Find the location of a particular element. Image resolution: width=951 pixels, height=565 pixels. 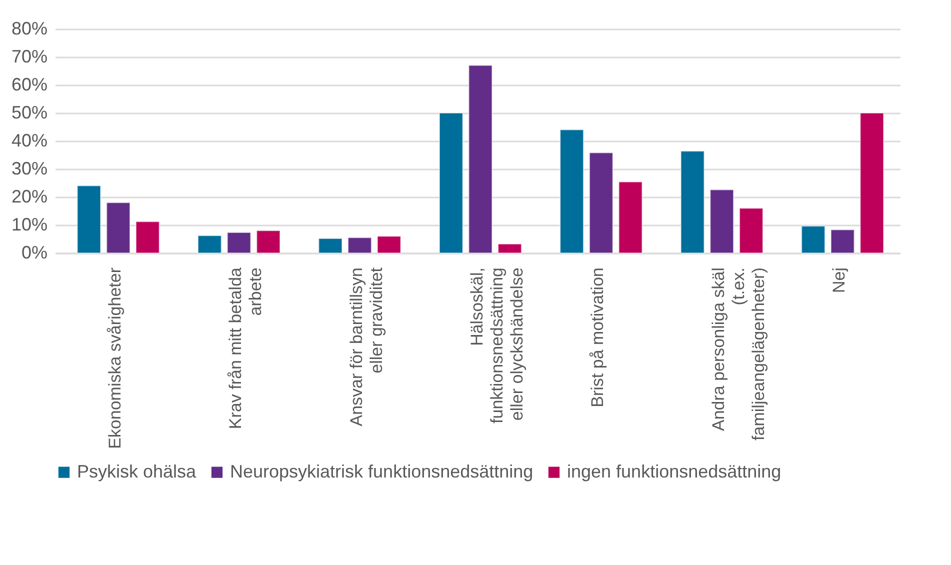

y-tick-label: 20% is located at coordinates (29, 196).